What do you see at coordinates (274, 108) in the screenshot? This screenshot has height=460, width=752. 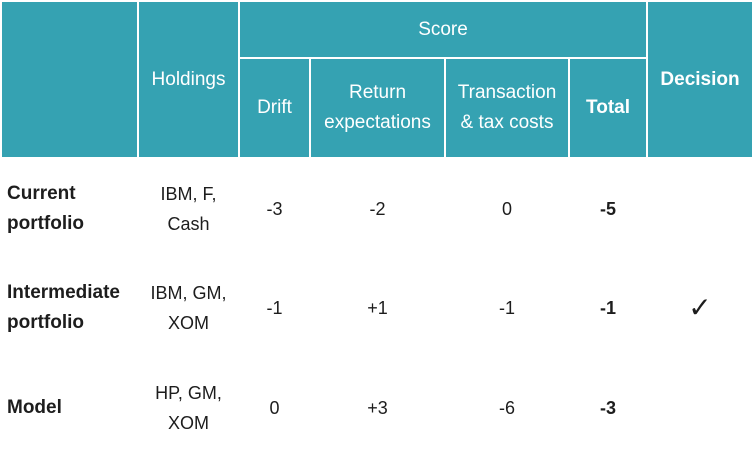 I see `drift-header: Drift` at bounding box center [274, 108].